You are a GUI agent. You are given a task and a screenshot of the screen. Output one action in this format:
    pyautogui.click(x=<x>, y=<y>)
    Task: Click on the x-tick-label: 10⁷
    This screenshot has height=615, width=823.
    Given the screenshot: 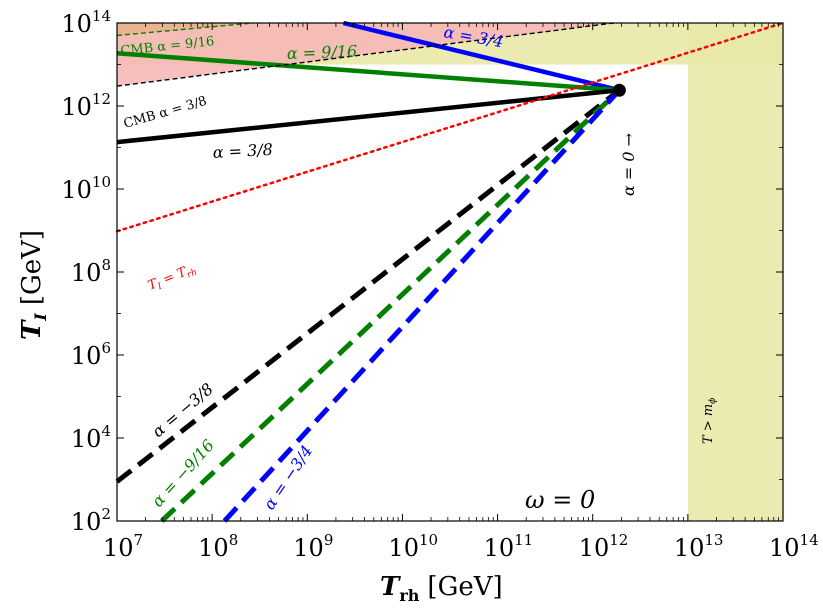 What is the action you would take?
    pyautogui.click(x=123, y=546)
    